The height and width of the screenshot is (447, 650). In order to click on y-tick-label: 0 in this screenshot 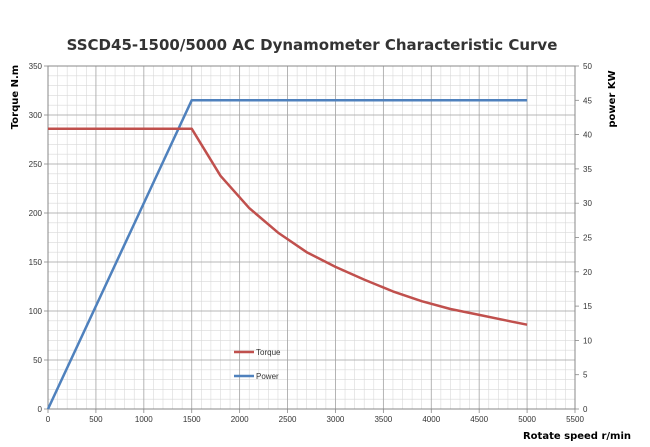, I will do `click(40, 409)`.